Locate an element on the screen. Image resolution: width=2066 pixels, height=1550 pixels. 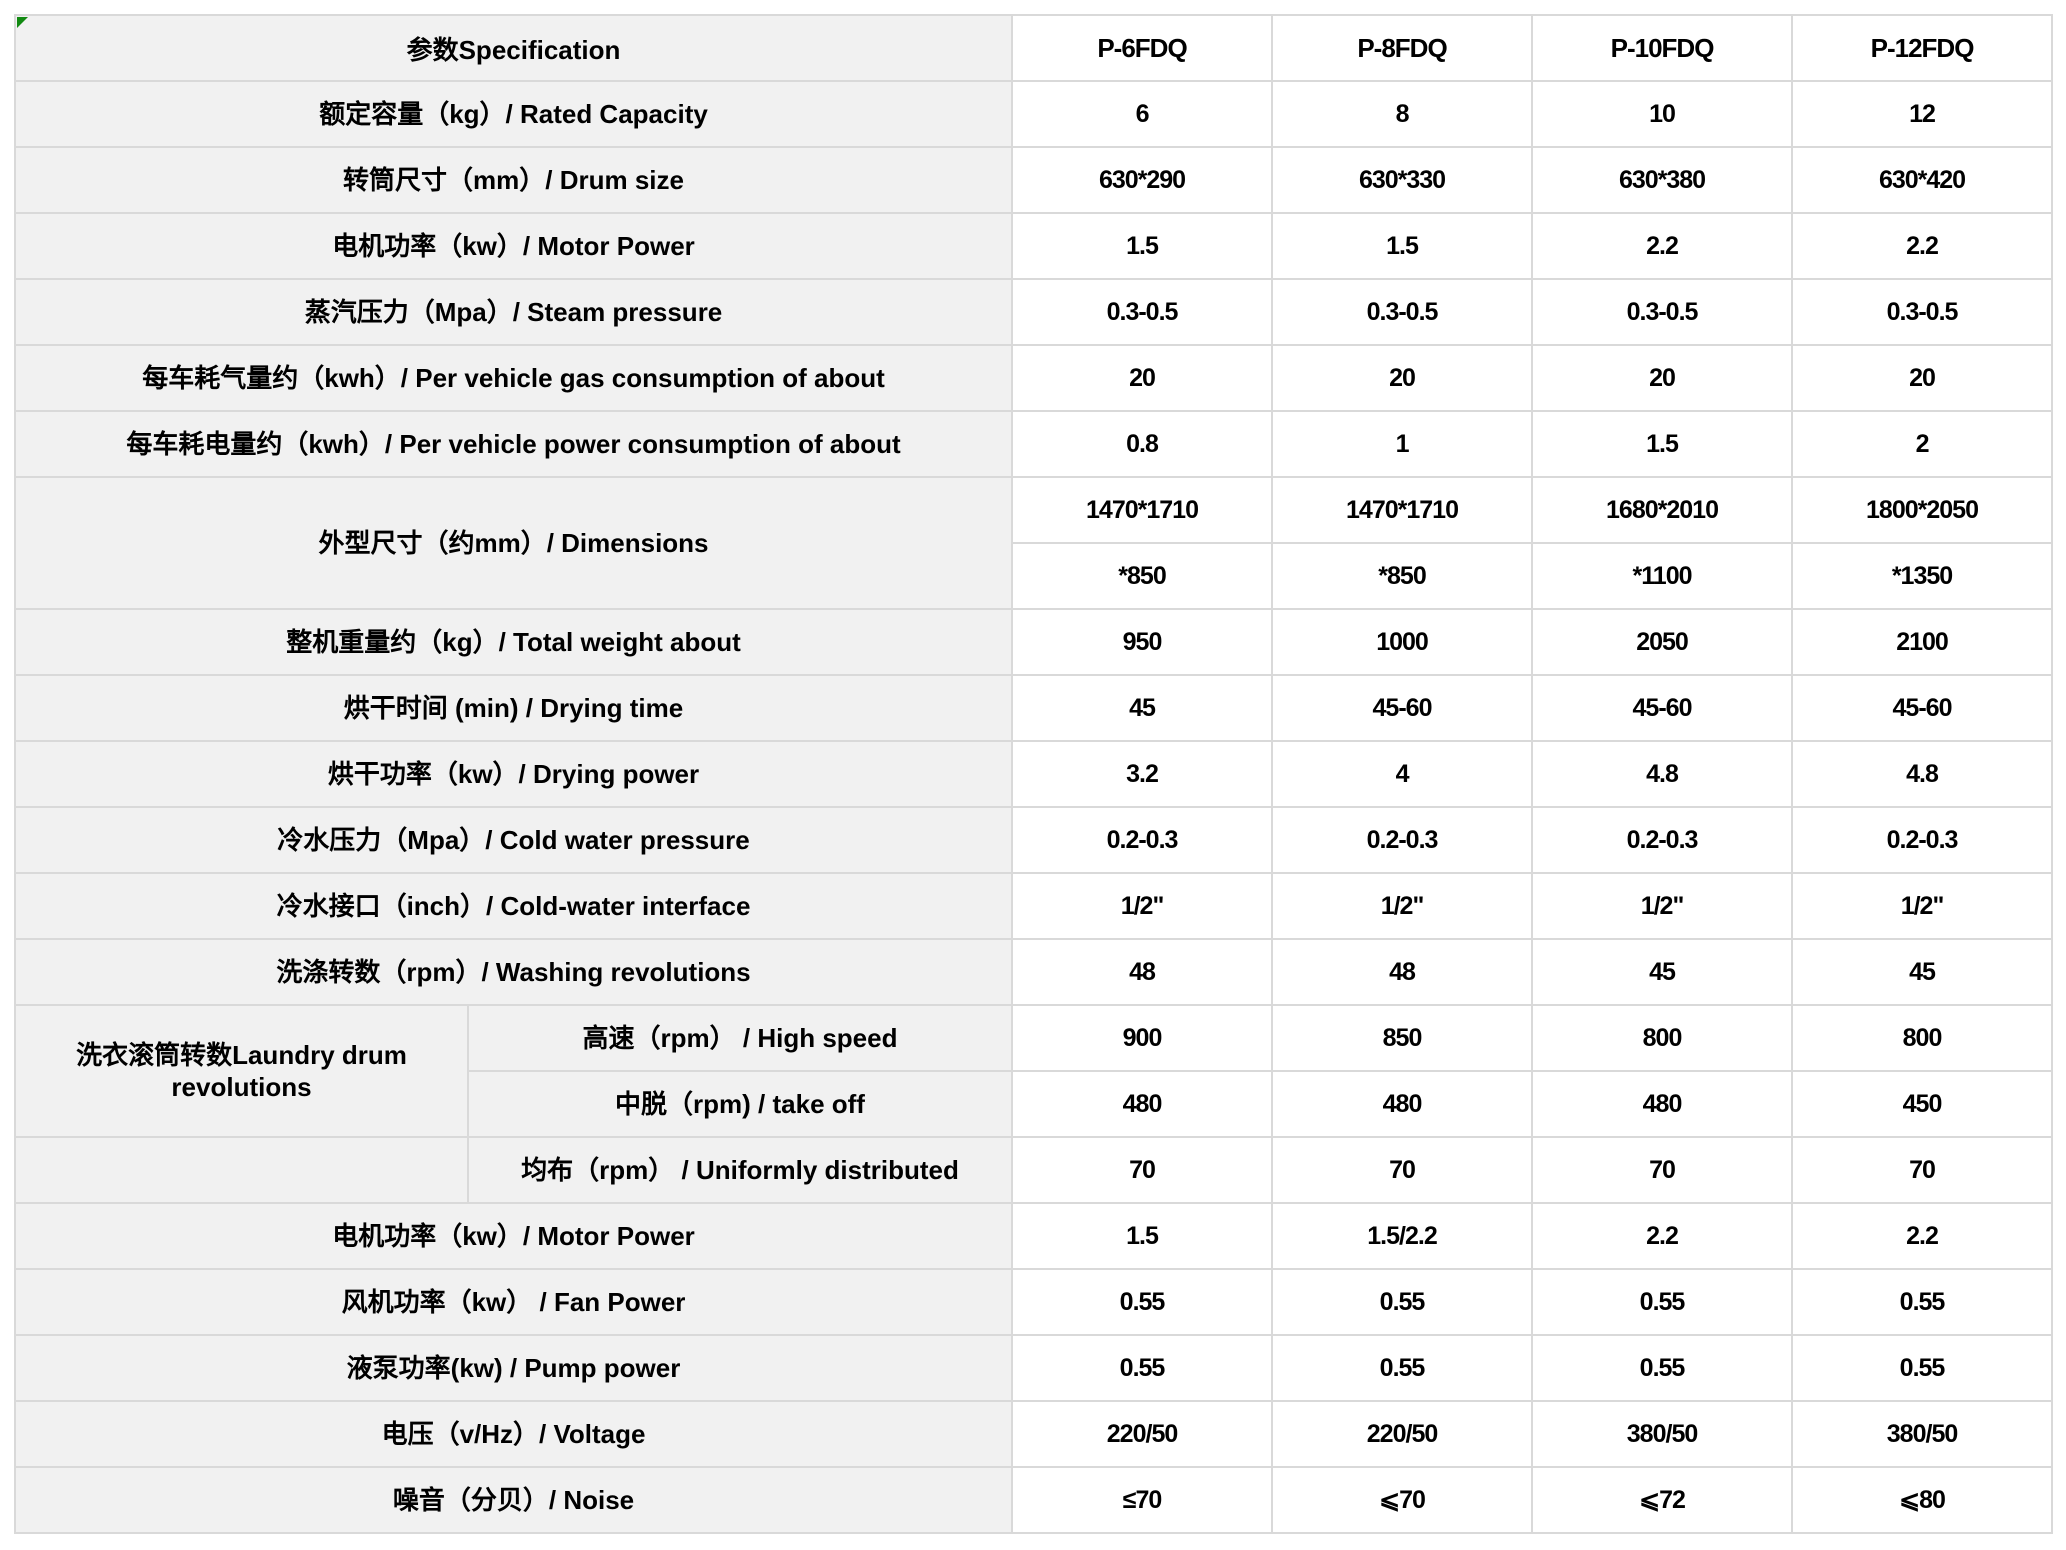
value-cell: ⩽80 is located at coordinates (1922, 1500).